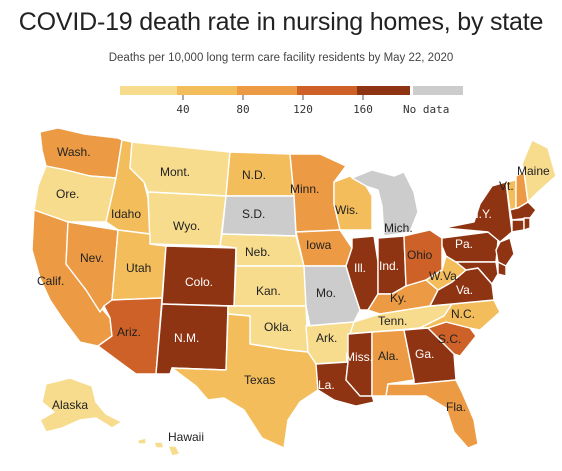 The image size is (562, 471). Describe the element at coordinates (159, 447) in the screenshot. I see `state-hi` at that location.